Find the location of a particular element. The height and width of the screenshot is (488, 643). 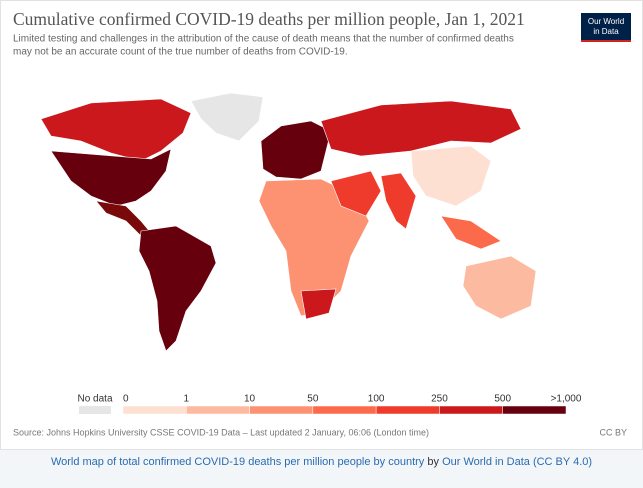

australia is located at coordinates (499, 287).